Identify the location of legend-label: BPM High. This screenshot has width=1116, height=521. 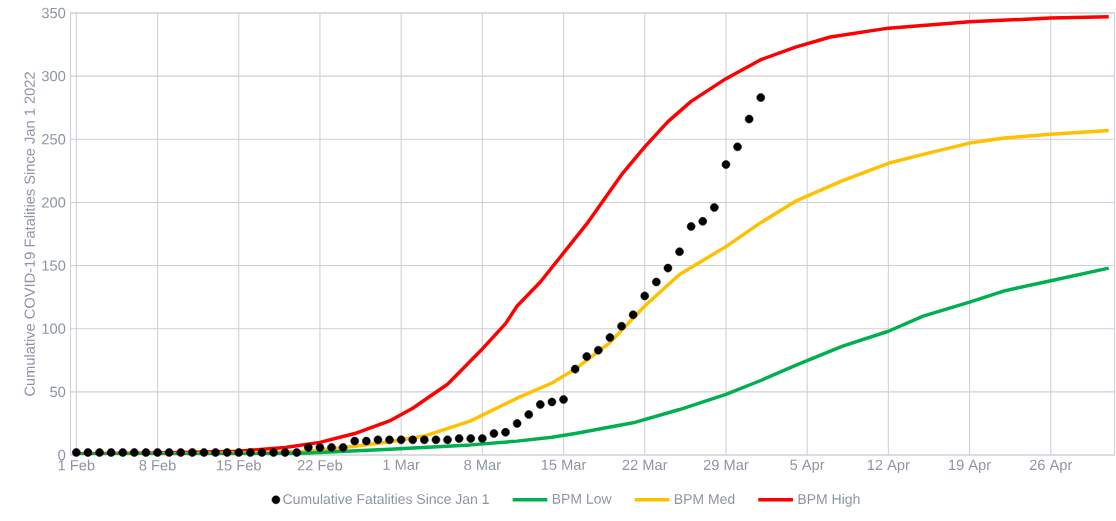
(829, 500).